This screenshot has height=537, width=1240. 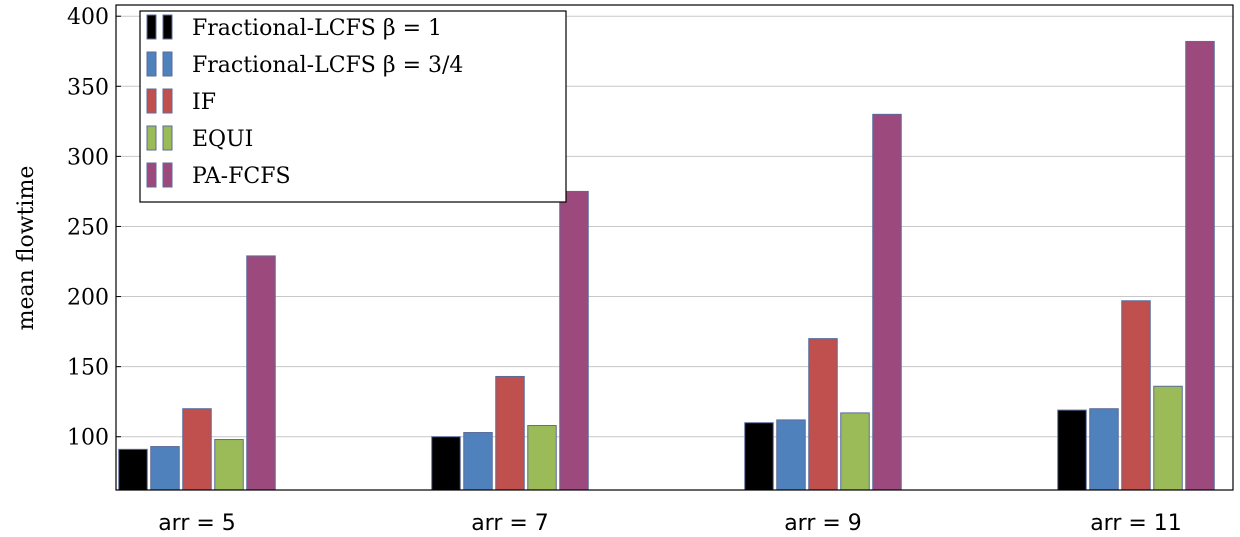 I want to click on x-tick-labels: arr = 5 arr = 7 arr = 9 arr = 11, so click(x=670, y=523).